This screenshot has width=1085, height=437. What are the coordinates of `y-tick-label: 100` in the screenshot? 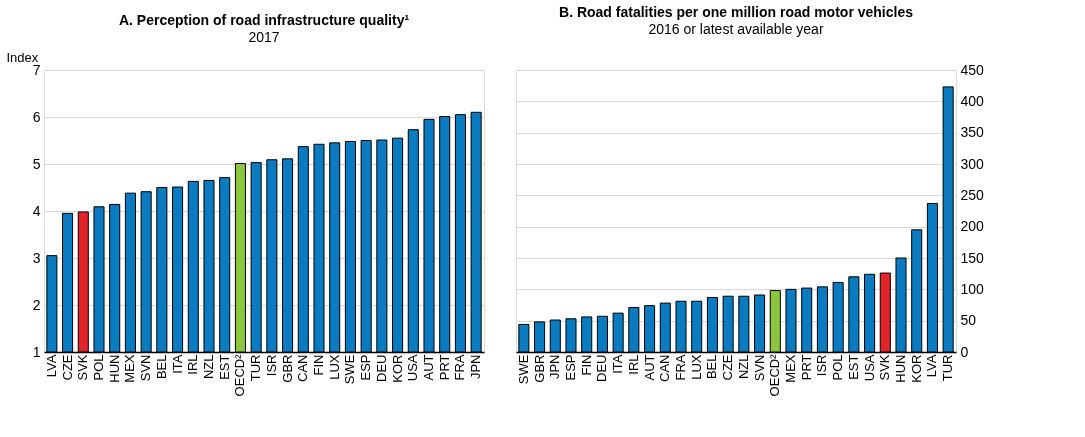 It's located at (972, 288).